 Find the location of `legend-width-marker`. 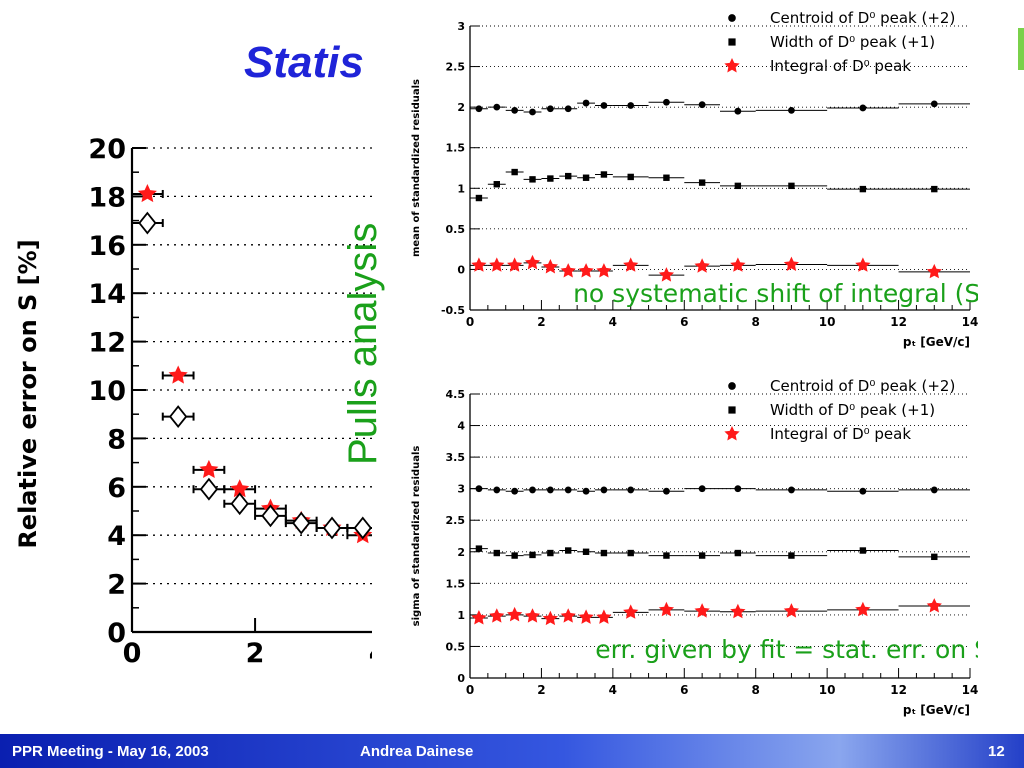

legend-width-marker is located at coordinates (732, 42).